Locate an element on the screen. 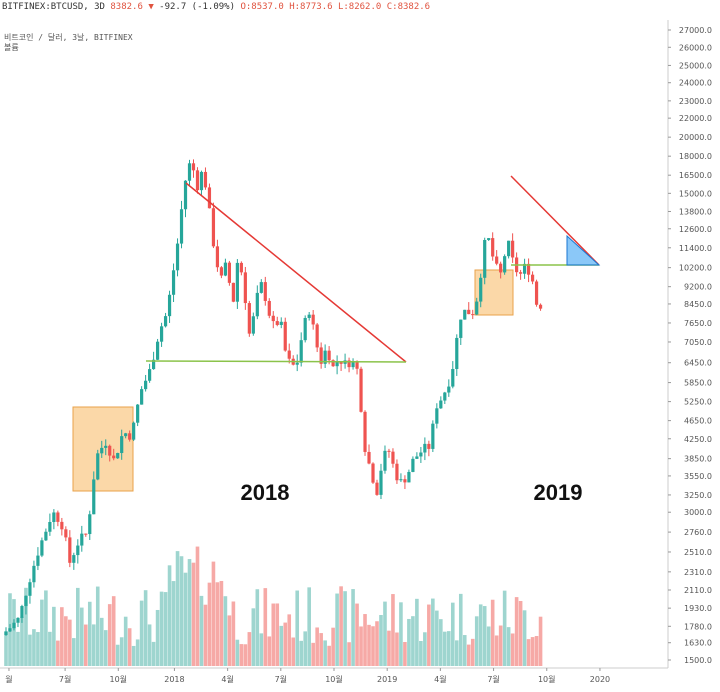  y-tick-label: 16500.0 is located at coordinates (695, 175).